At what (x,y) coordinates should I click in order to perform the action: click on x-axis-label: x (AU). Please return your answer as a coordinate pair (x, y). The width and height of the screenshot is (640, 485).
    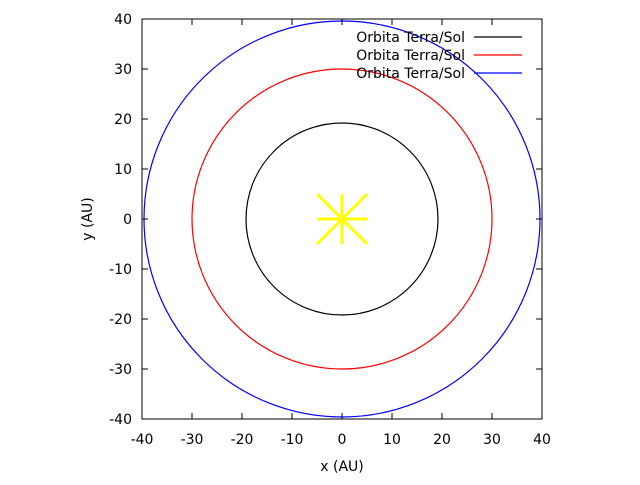
    Looking at the image, I should click on (341, 467).